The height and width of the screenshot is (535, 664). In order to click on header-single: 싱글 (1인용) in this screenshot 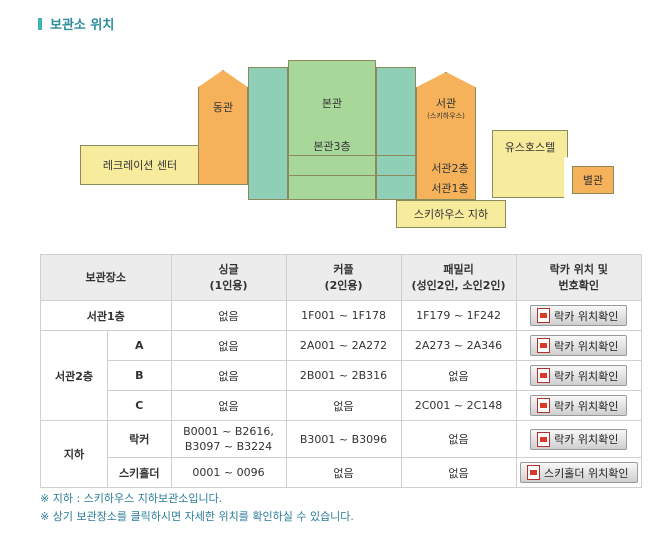, I will do `click(228, 277)`.